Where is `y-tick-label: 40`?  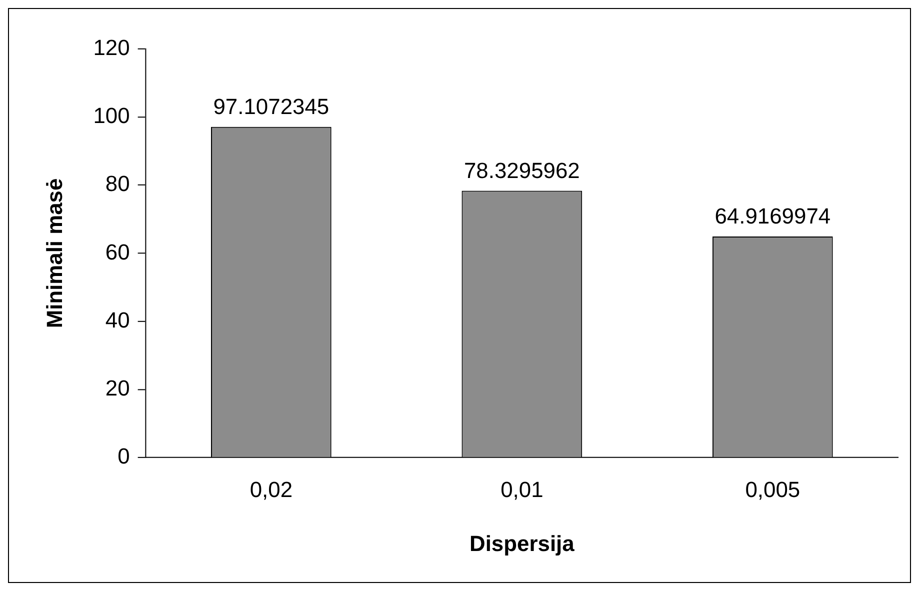
y-tick-label: 40 is located at coordinates (117, 319).